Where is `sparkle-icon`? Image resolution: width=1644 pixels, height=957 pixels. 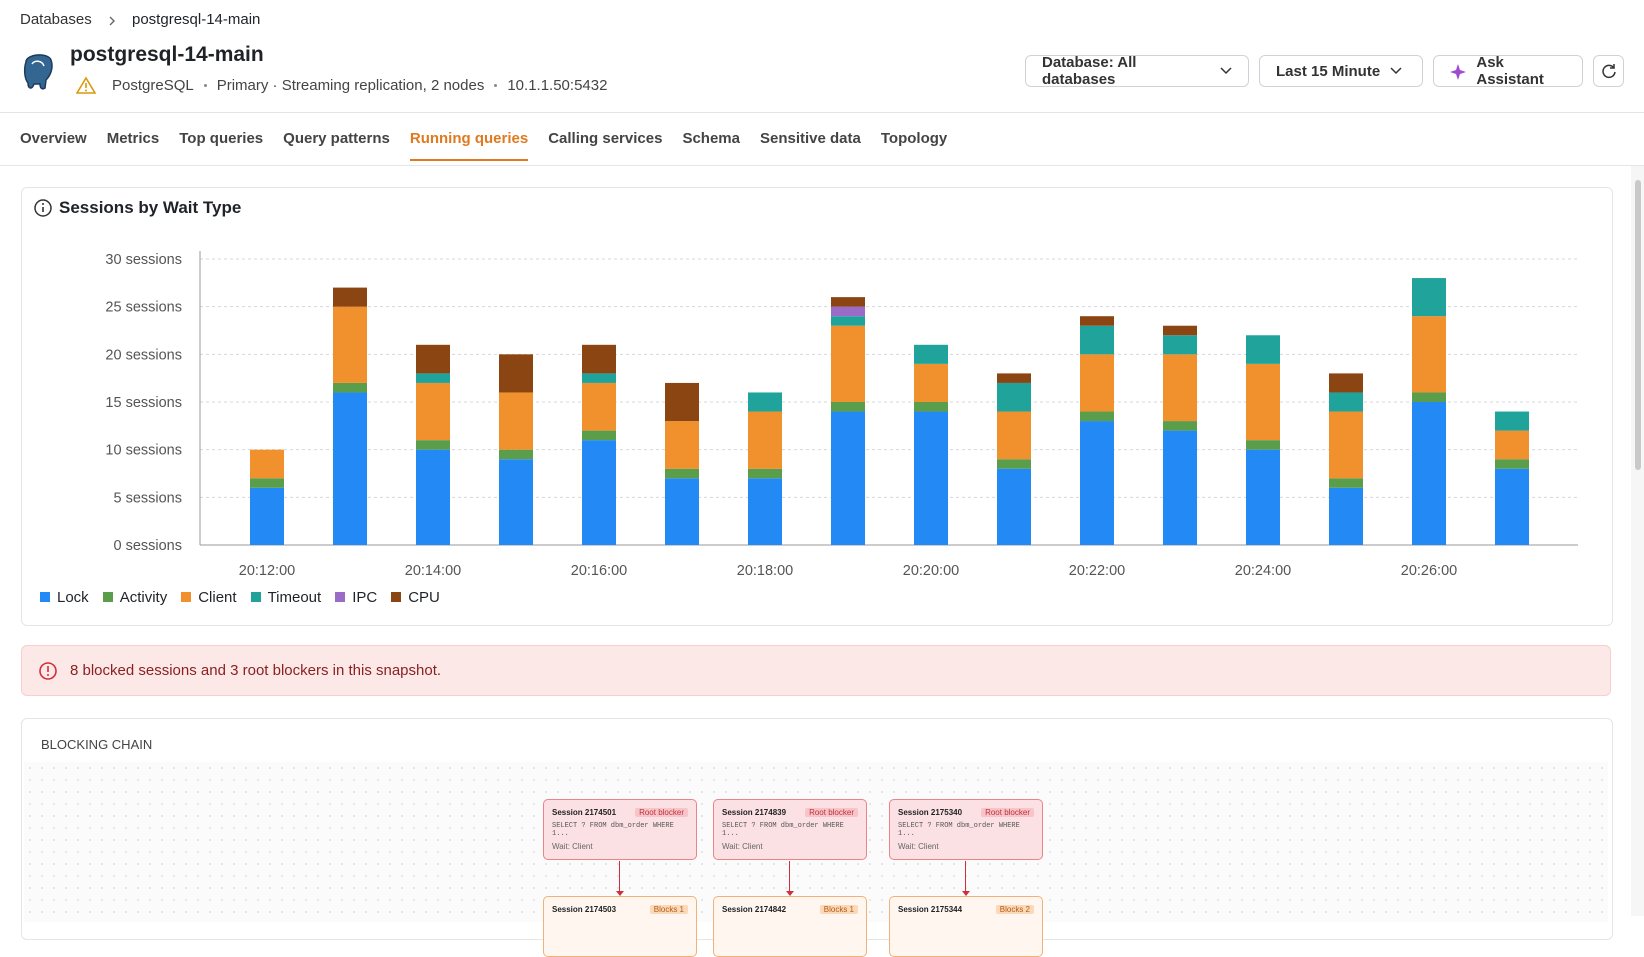 sparkle-icon is located at coordinates (1458, 72).